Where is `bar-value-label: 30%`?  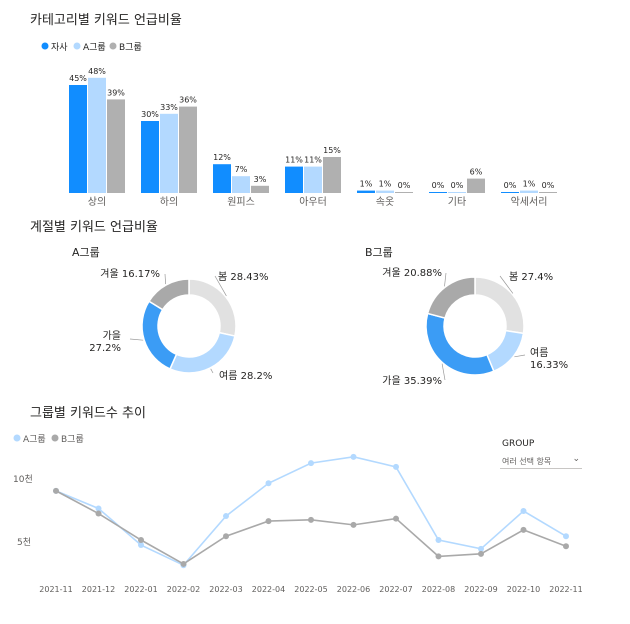
bar-value-label: 30% is located at coordinates (150, 114).